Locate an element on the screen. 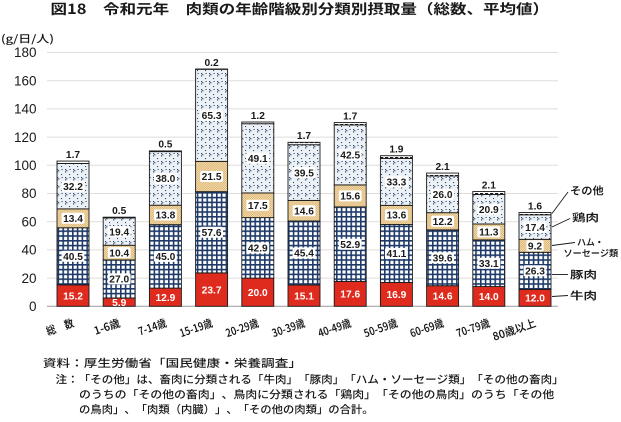 Image resolution: width=621 pixels, height=422 pixels. svg-text: 20.0 is located at coordinates (258, 293).